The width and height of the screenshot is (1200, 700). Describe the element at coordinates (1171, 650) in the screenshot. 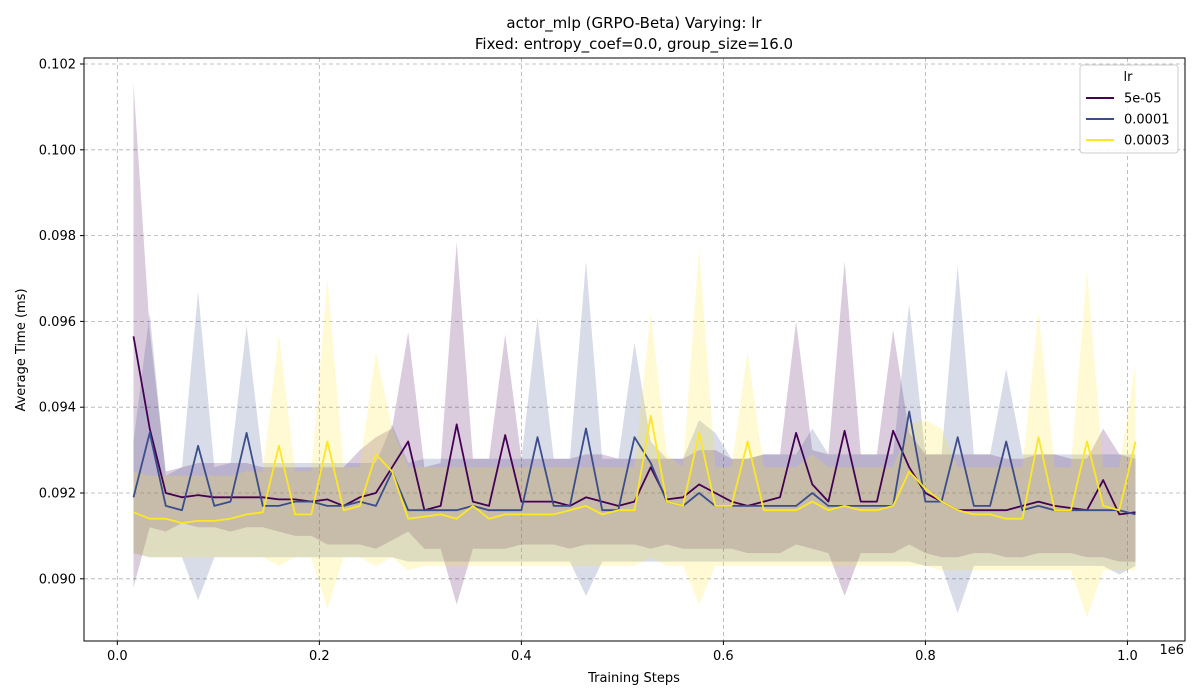

I see `x-axis-offset-label: 1e6` at that location.